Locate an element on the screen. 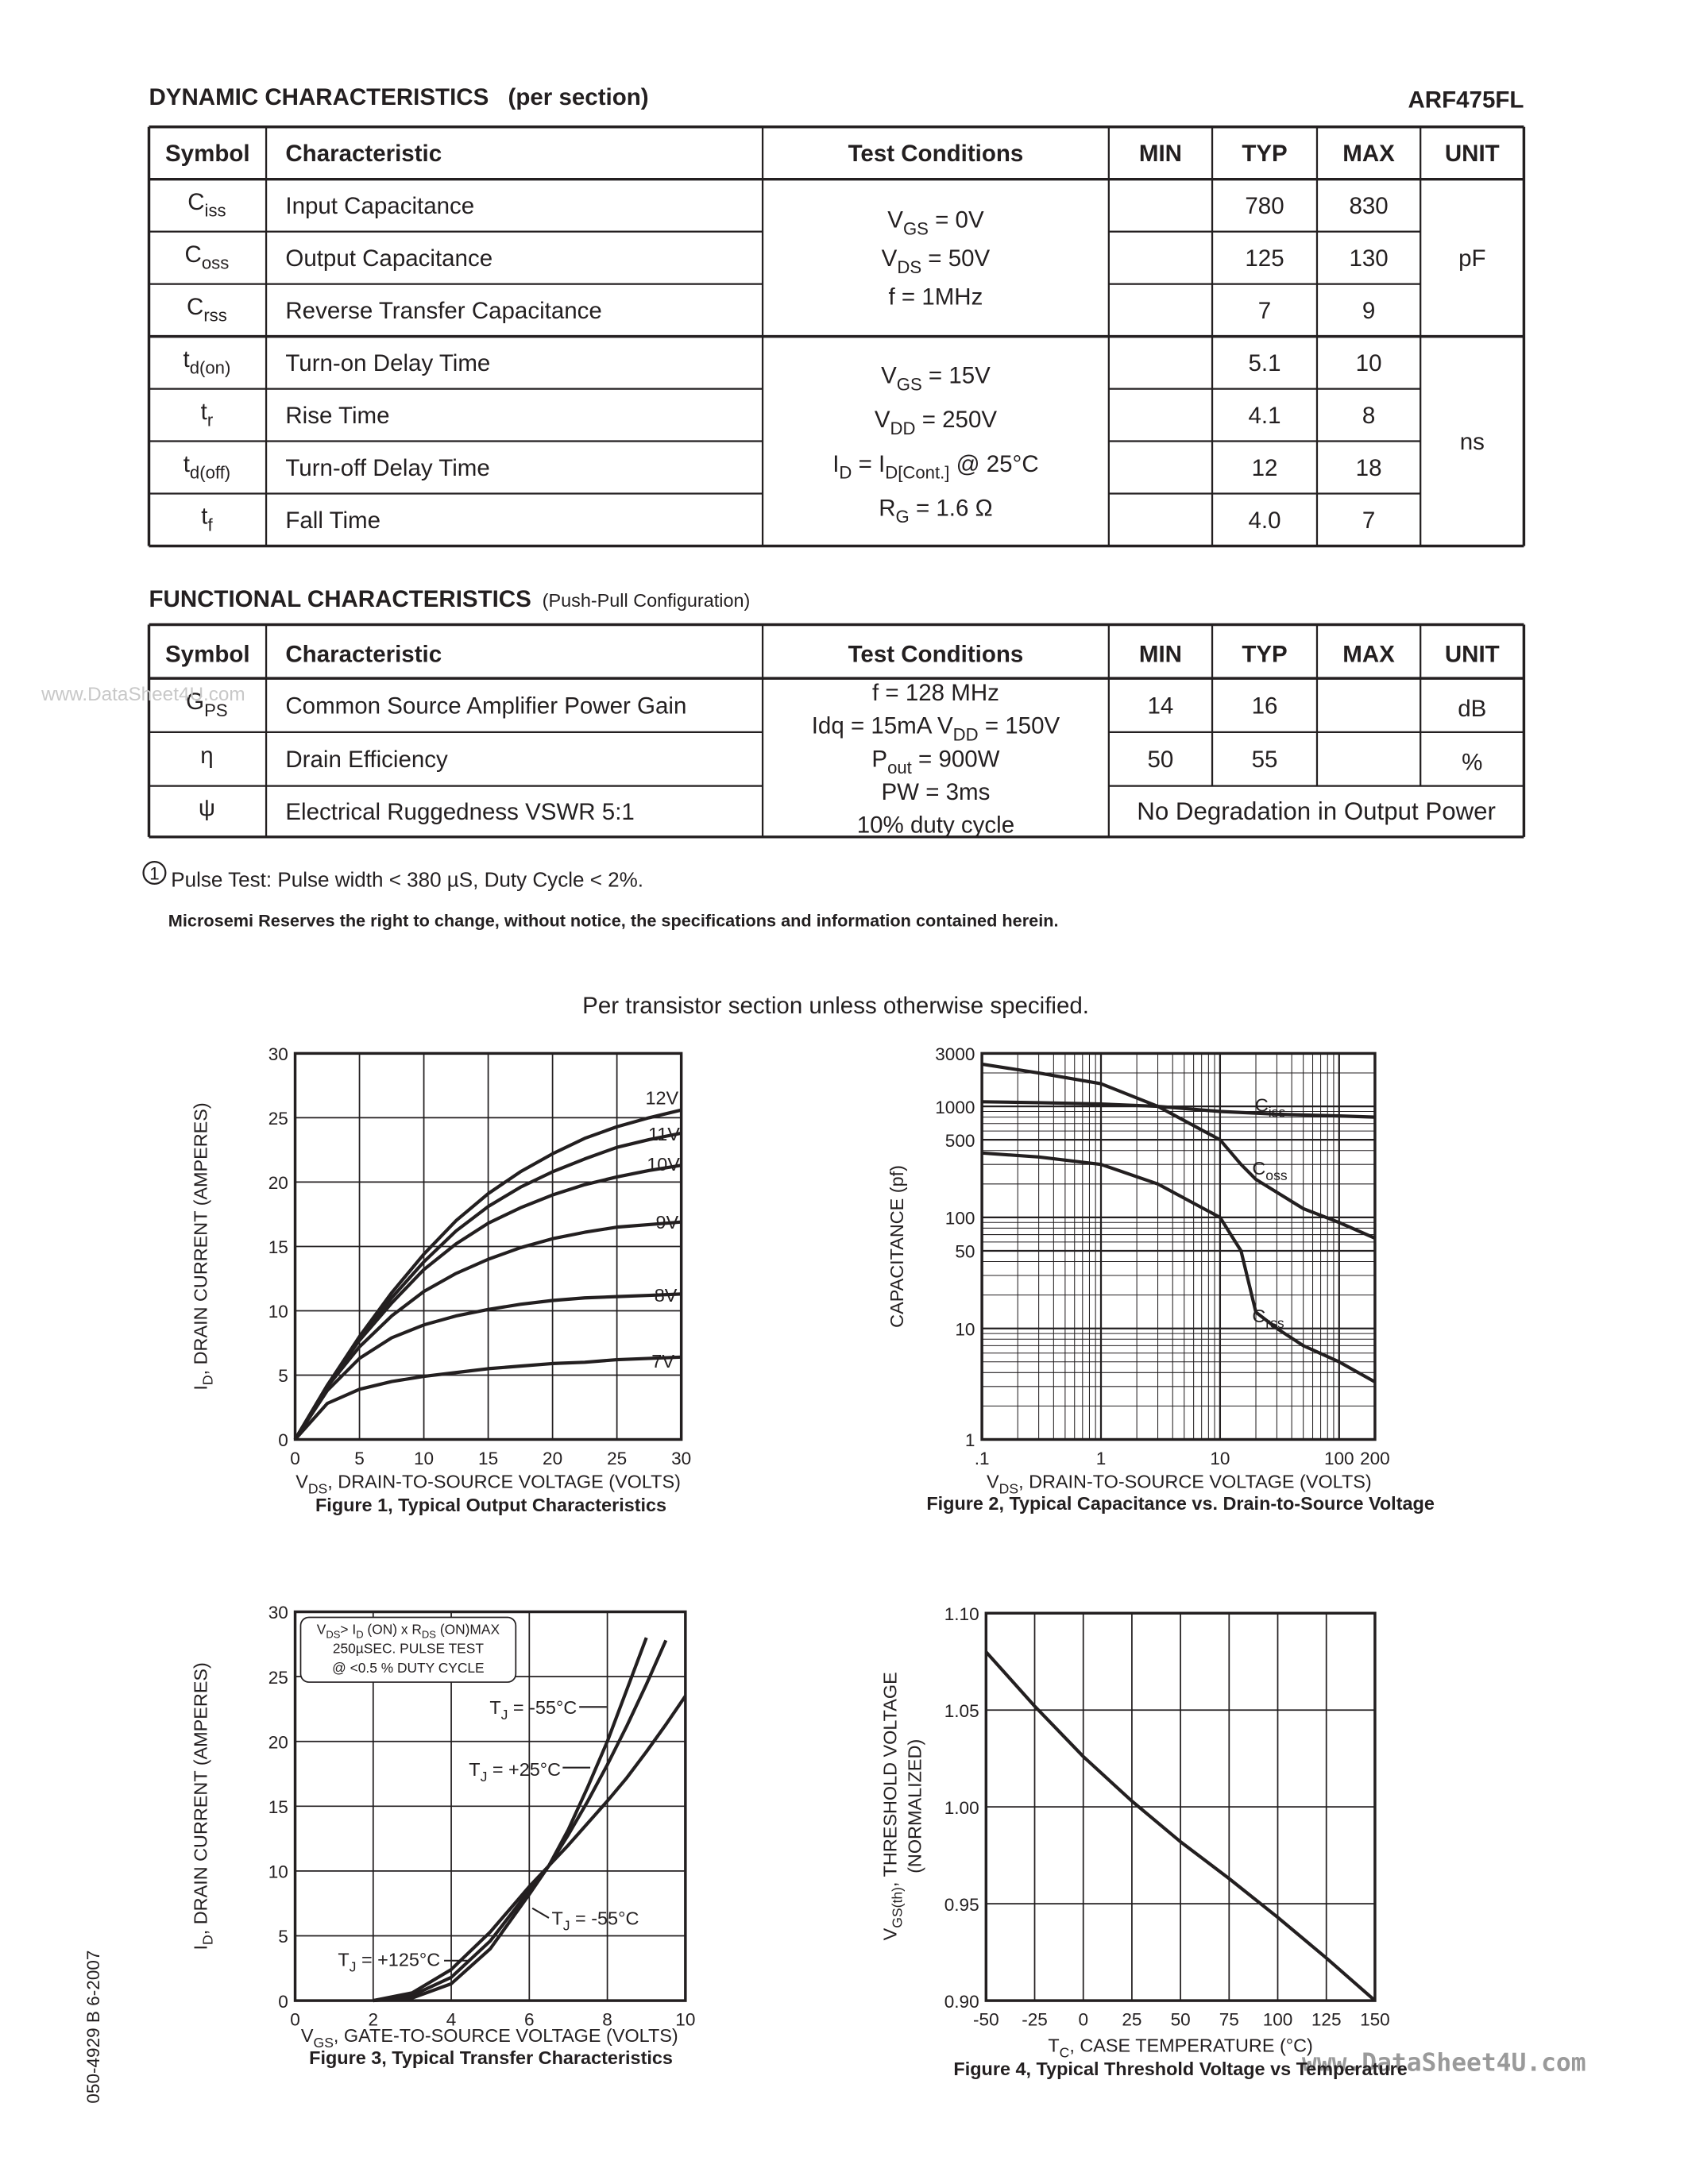 The image size is (1688, 2184). y-tick-label: 25 is located at coordinates (278, 1119).